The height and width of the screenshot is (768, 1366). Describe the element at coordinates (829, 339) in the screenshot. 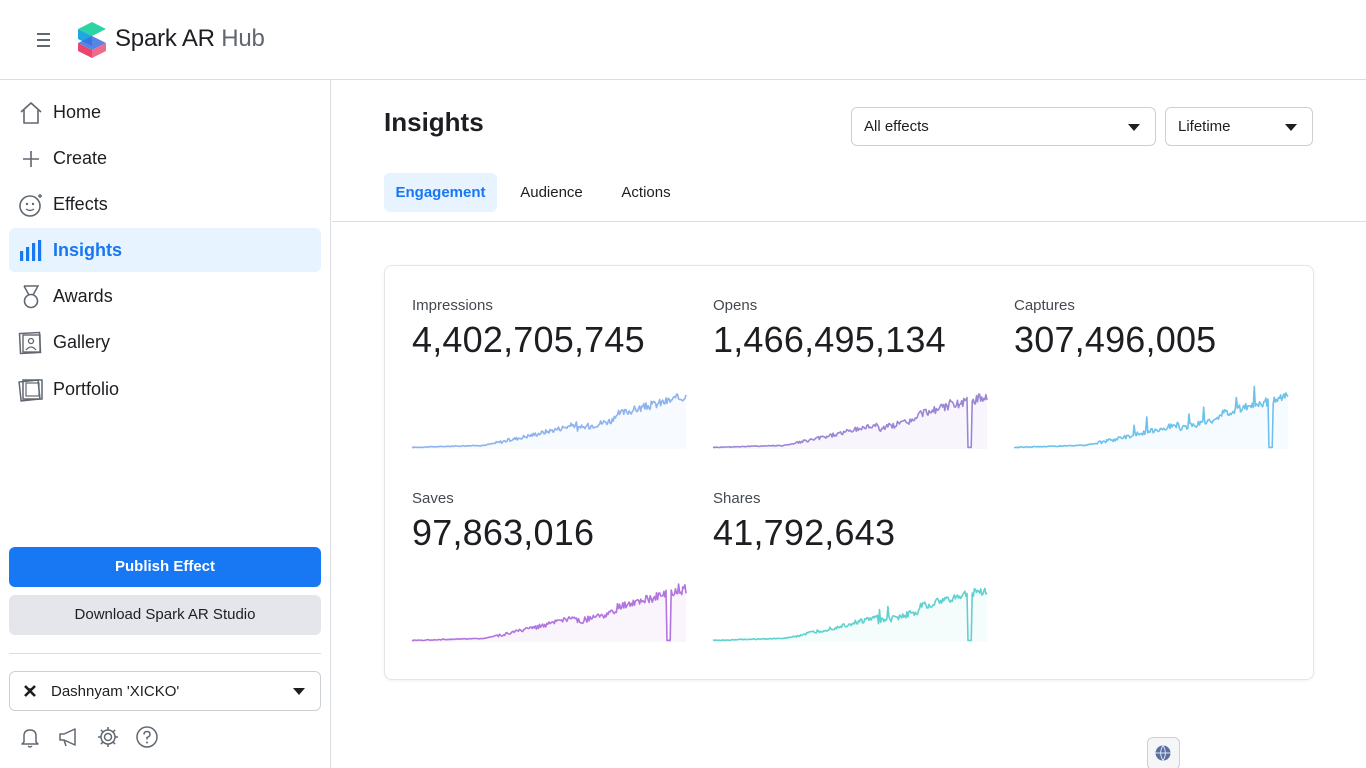

I see `metric-value: 1,466,495,134` at that location.